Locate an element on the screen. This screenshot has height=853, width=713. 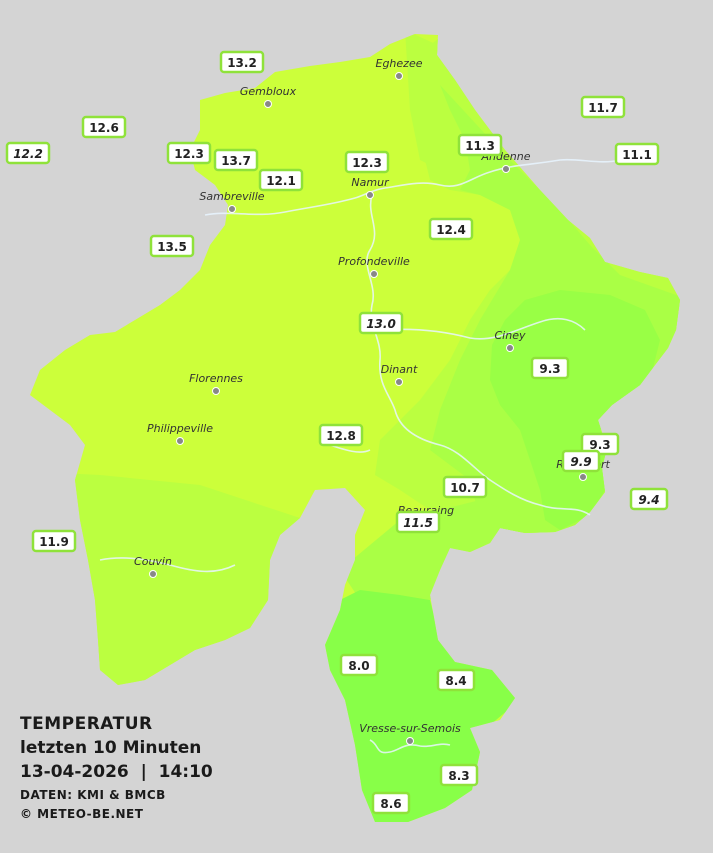
station-value: 13.7 is located at coordinates (236, 161).